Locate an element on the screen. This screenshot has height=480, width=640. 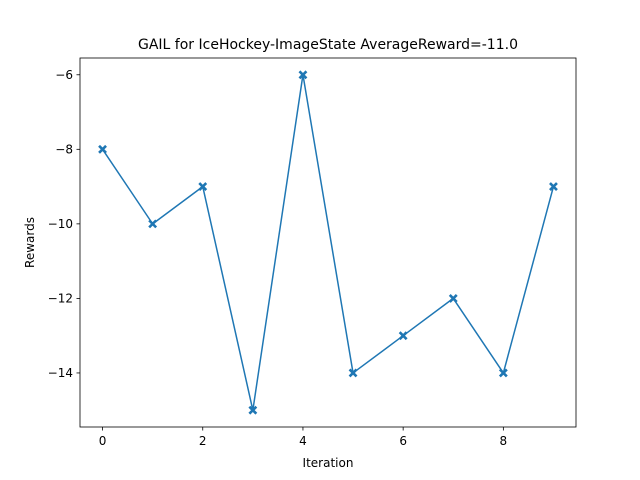
x-tick-label: 2 is located at coordinates (203, 441).